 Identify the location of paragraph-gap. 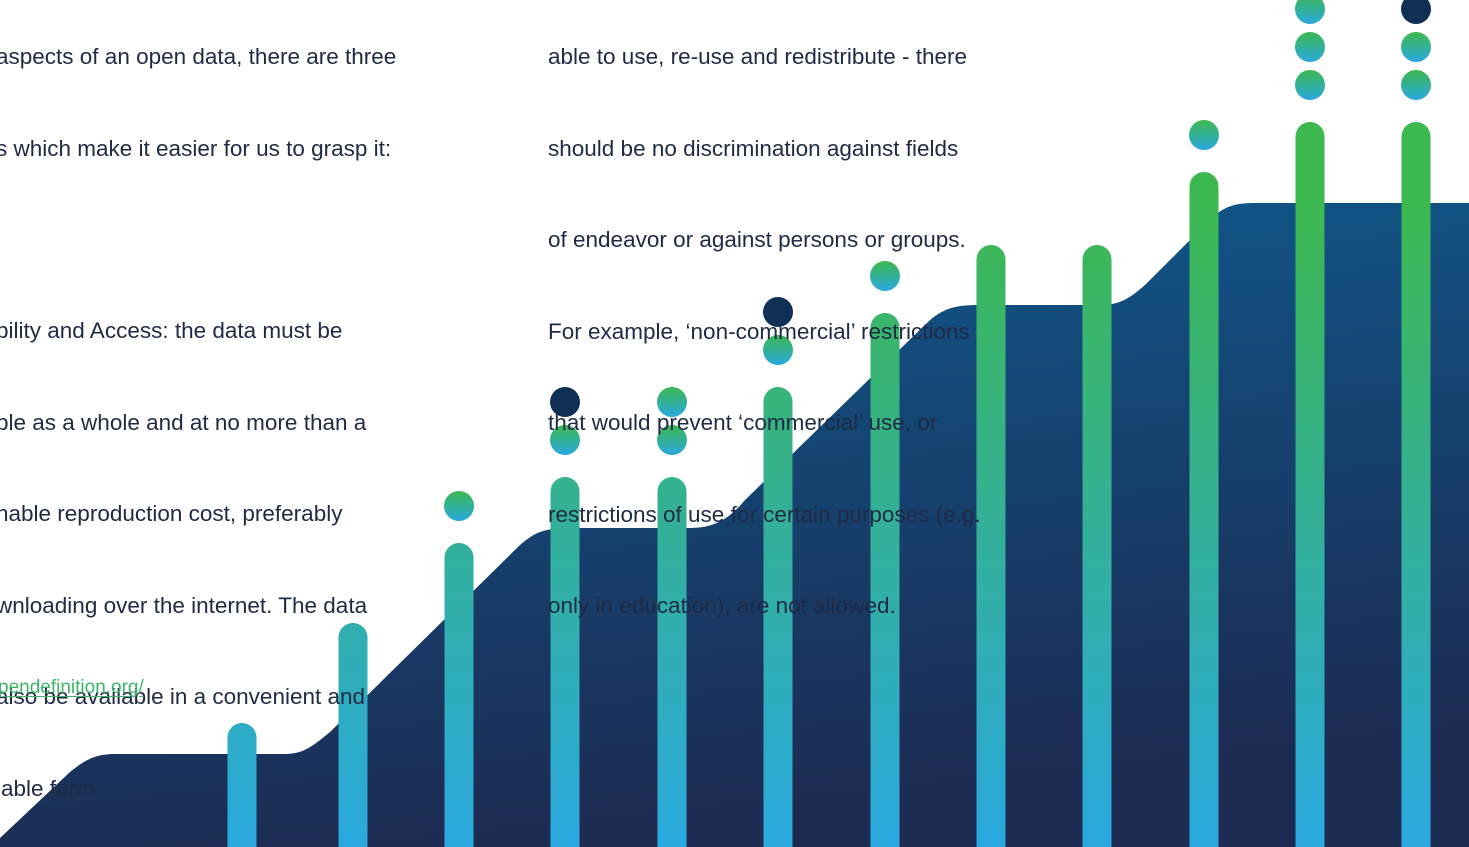
(248, 240).